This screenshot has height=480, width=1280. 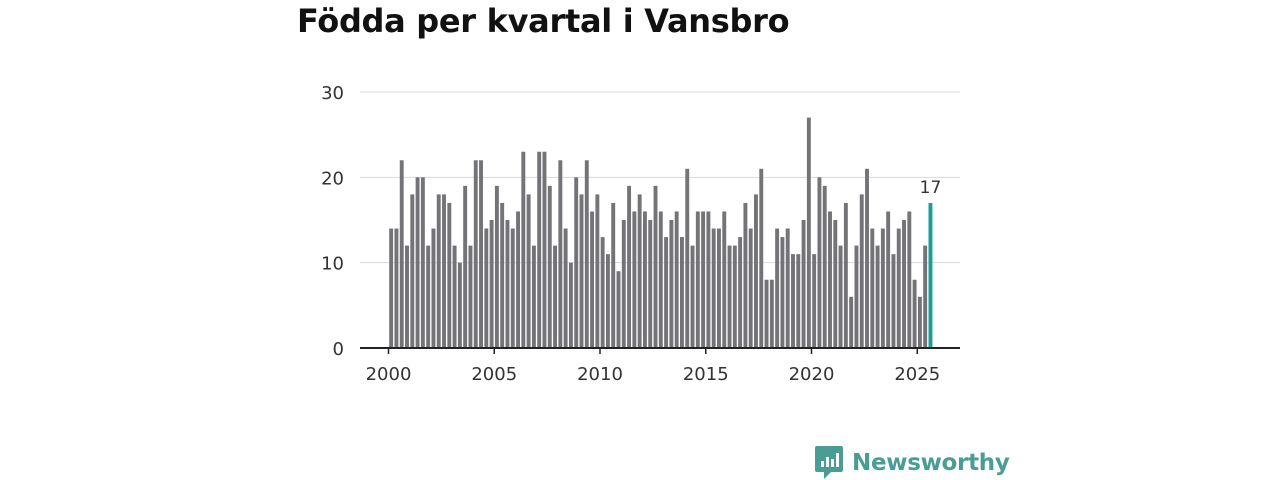 I want to click on x-tick-label: 2025, so click(x=917, y=374).